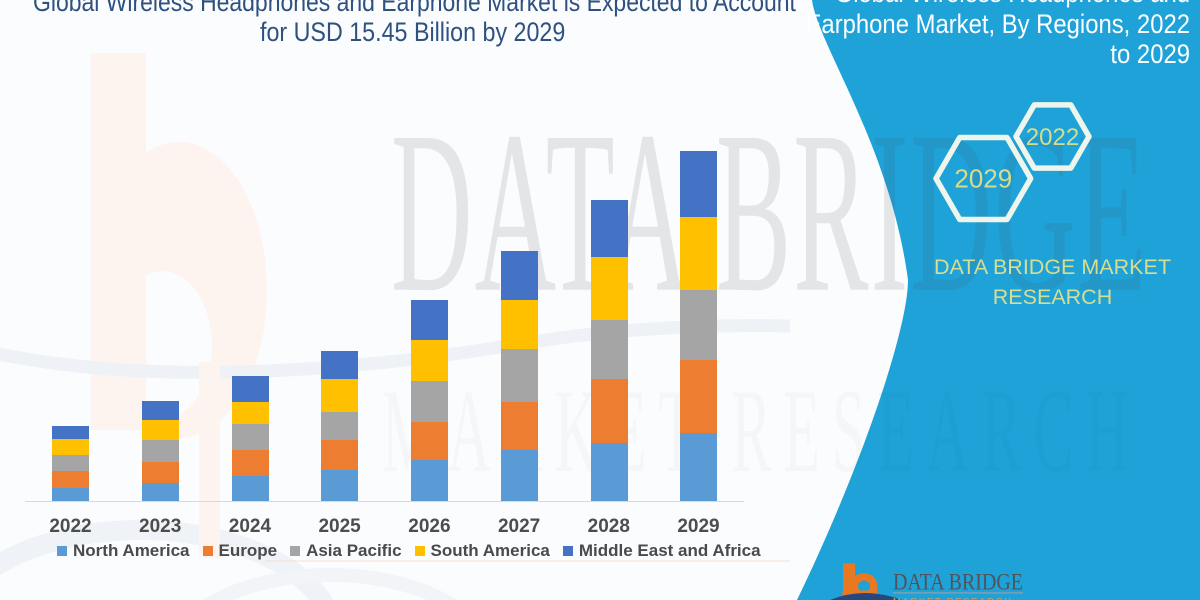  I want to click on svg-text: MARKET RESEARCH, so click(953, 598).